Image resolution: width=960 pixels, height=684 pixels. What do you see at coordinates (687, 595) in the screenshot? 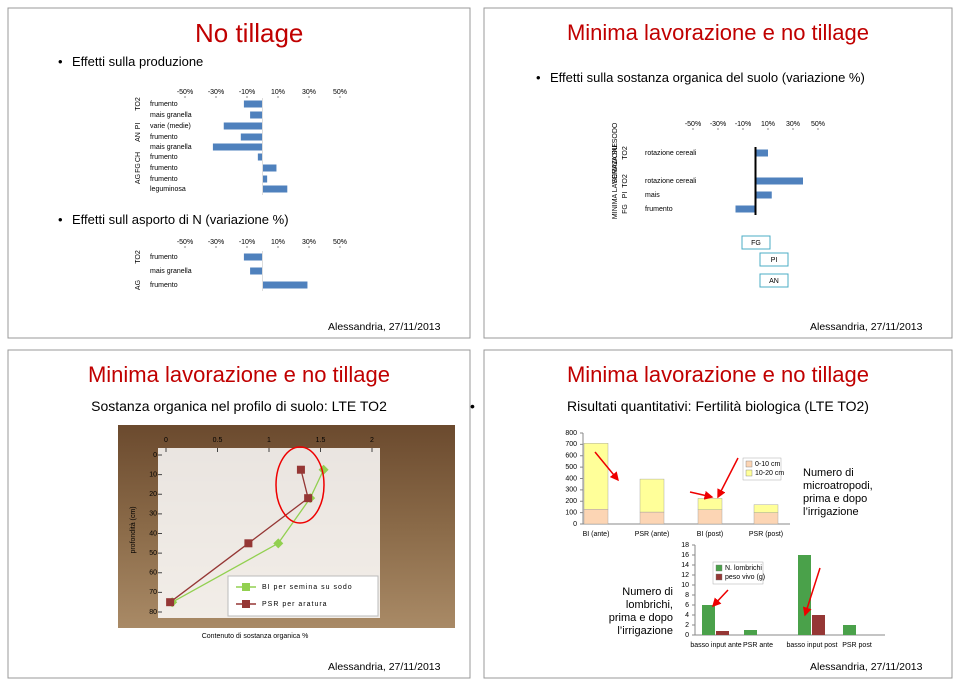
I see `y-tick-label: 8` at bounding box center [687, 595].